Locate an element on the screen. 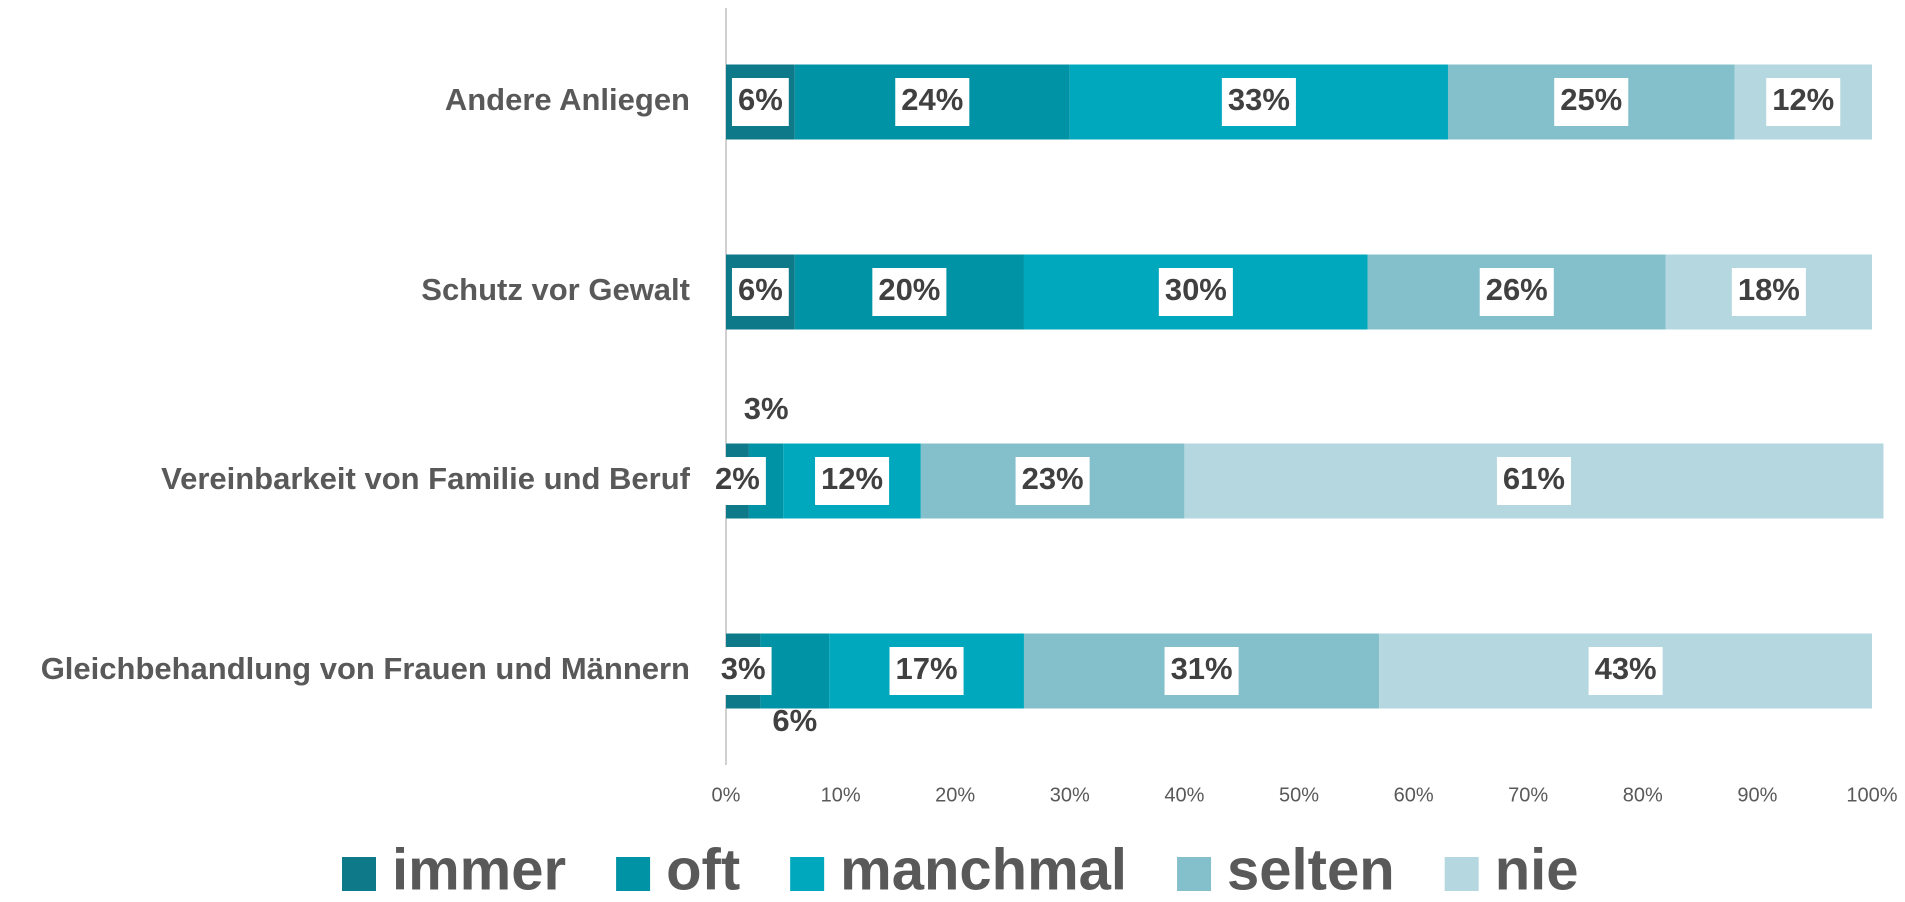 The width and height of the screenshot is (1905, 902). data-label: 20% is located at coordinates (909, 289).